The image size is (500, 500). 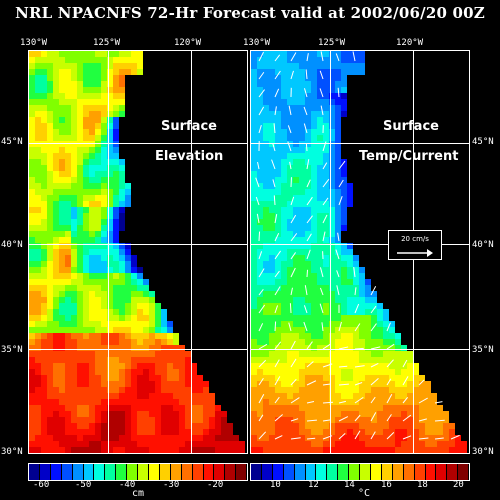 What do you see at coordinates (386, 485) in the screenshot?
I see `temperature-tick: 16` at bounding box center [386, 485].